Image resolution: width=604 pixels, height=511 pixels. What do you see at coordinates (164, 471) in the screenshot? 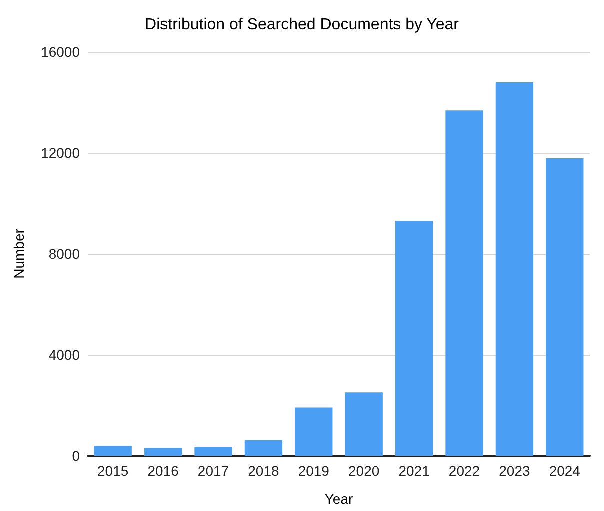
I see `x-tick-label: 2016` at bounding box center [164, 471].